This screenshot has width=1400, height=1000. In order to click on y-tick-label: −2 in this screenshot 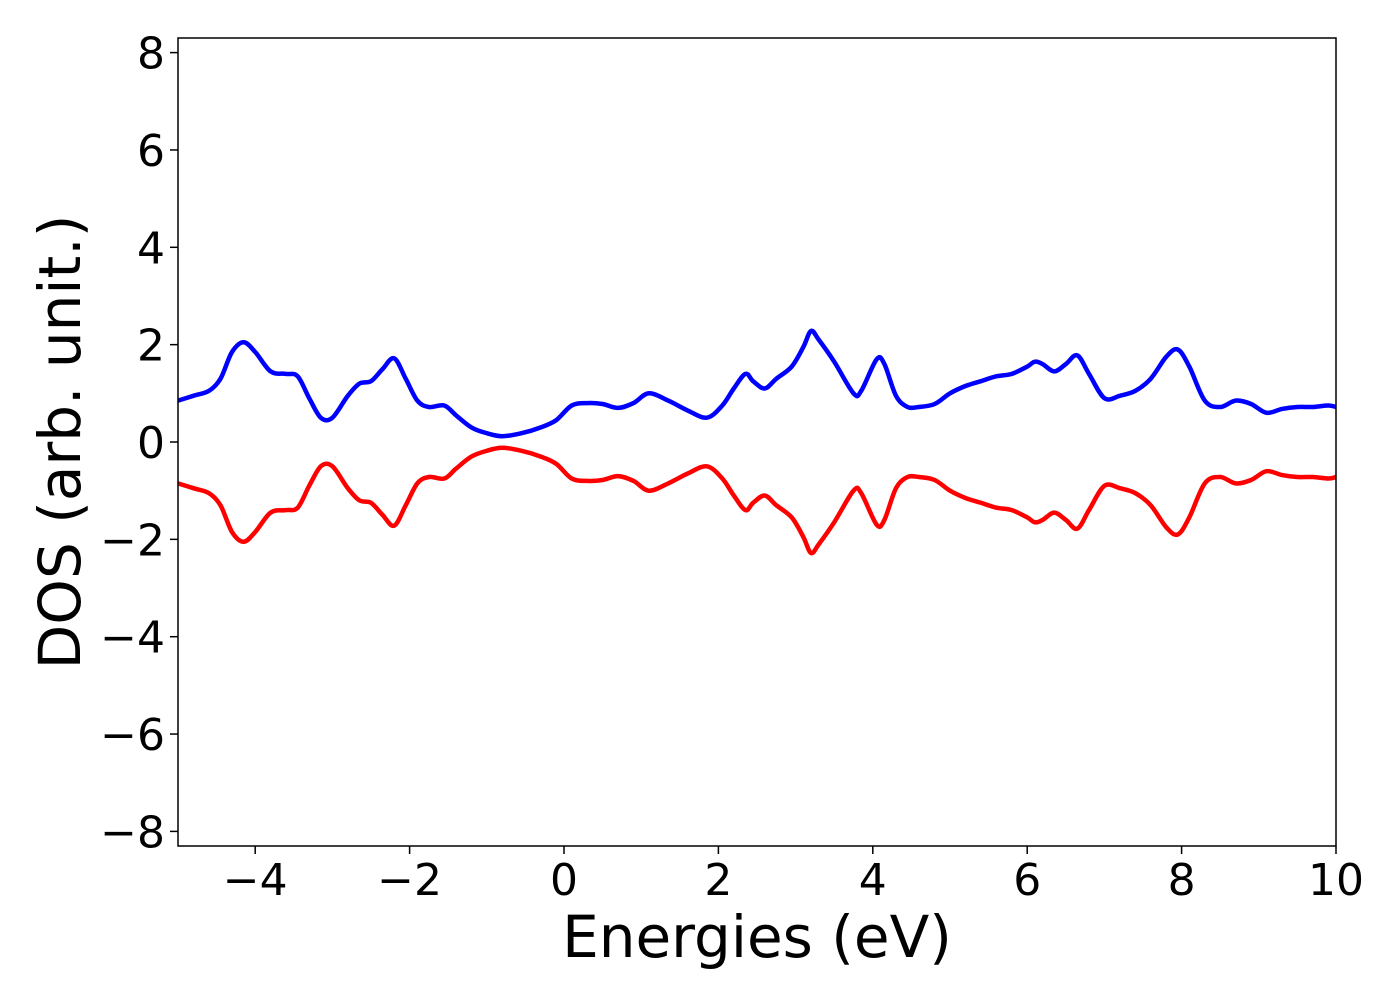, I will do `click(132, 540)`.